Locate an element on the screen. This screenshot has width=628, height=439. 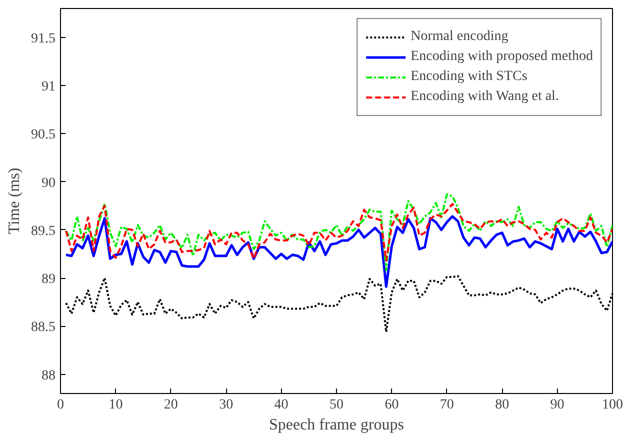
x-tick-label: 40 is located at coordinates (281, 405).